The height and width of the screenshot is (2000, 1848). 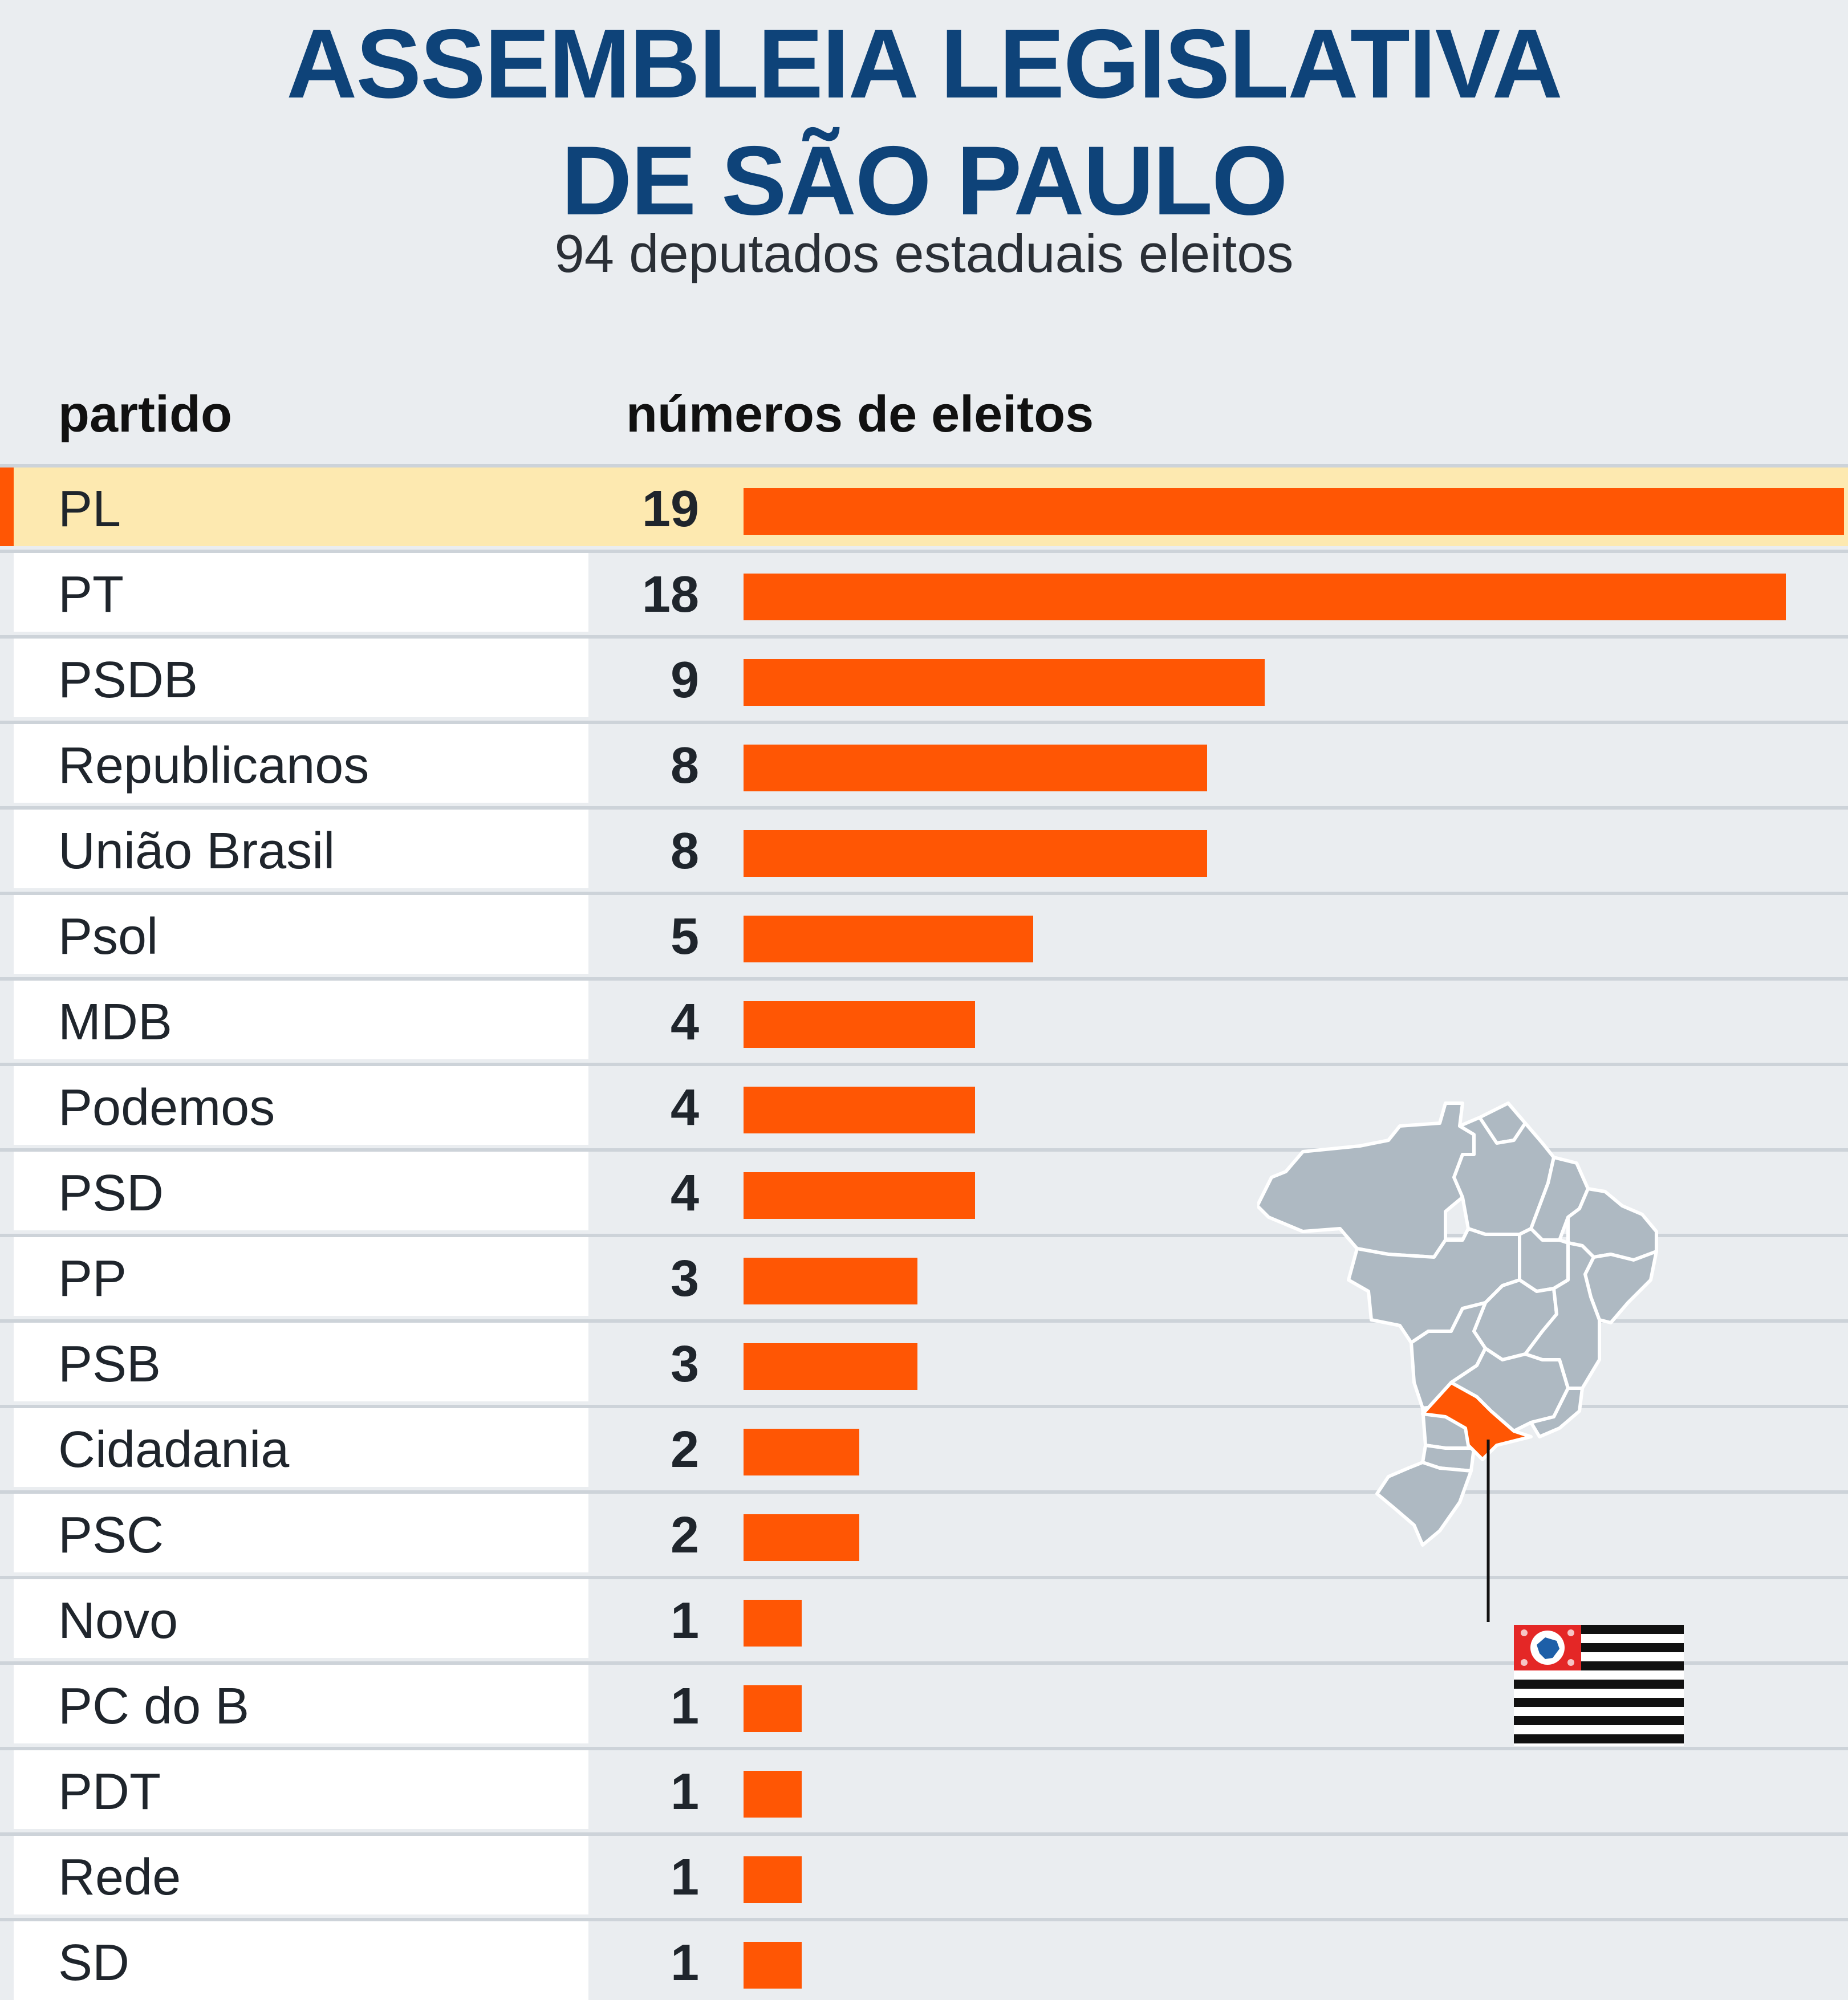 I want to click on party-label: Psol, so click(x=109, y=937).